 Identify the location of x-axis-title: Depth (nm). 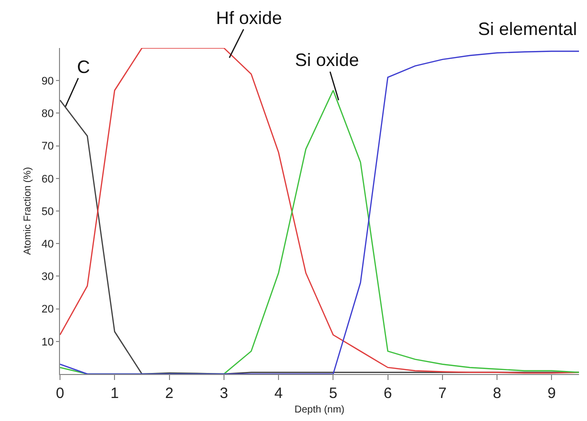
(319, 410).